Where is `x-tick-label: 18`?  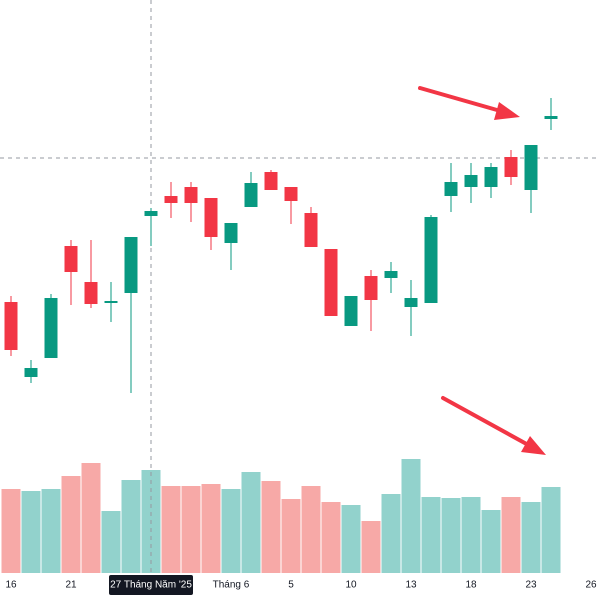 x-tick-label: 18 is located at coordinates (471, 585).